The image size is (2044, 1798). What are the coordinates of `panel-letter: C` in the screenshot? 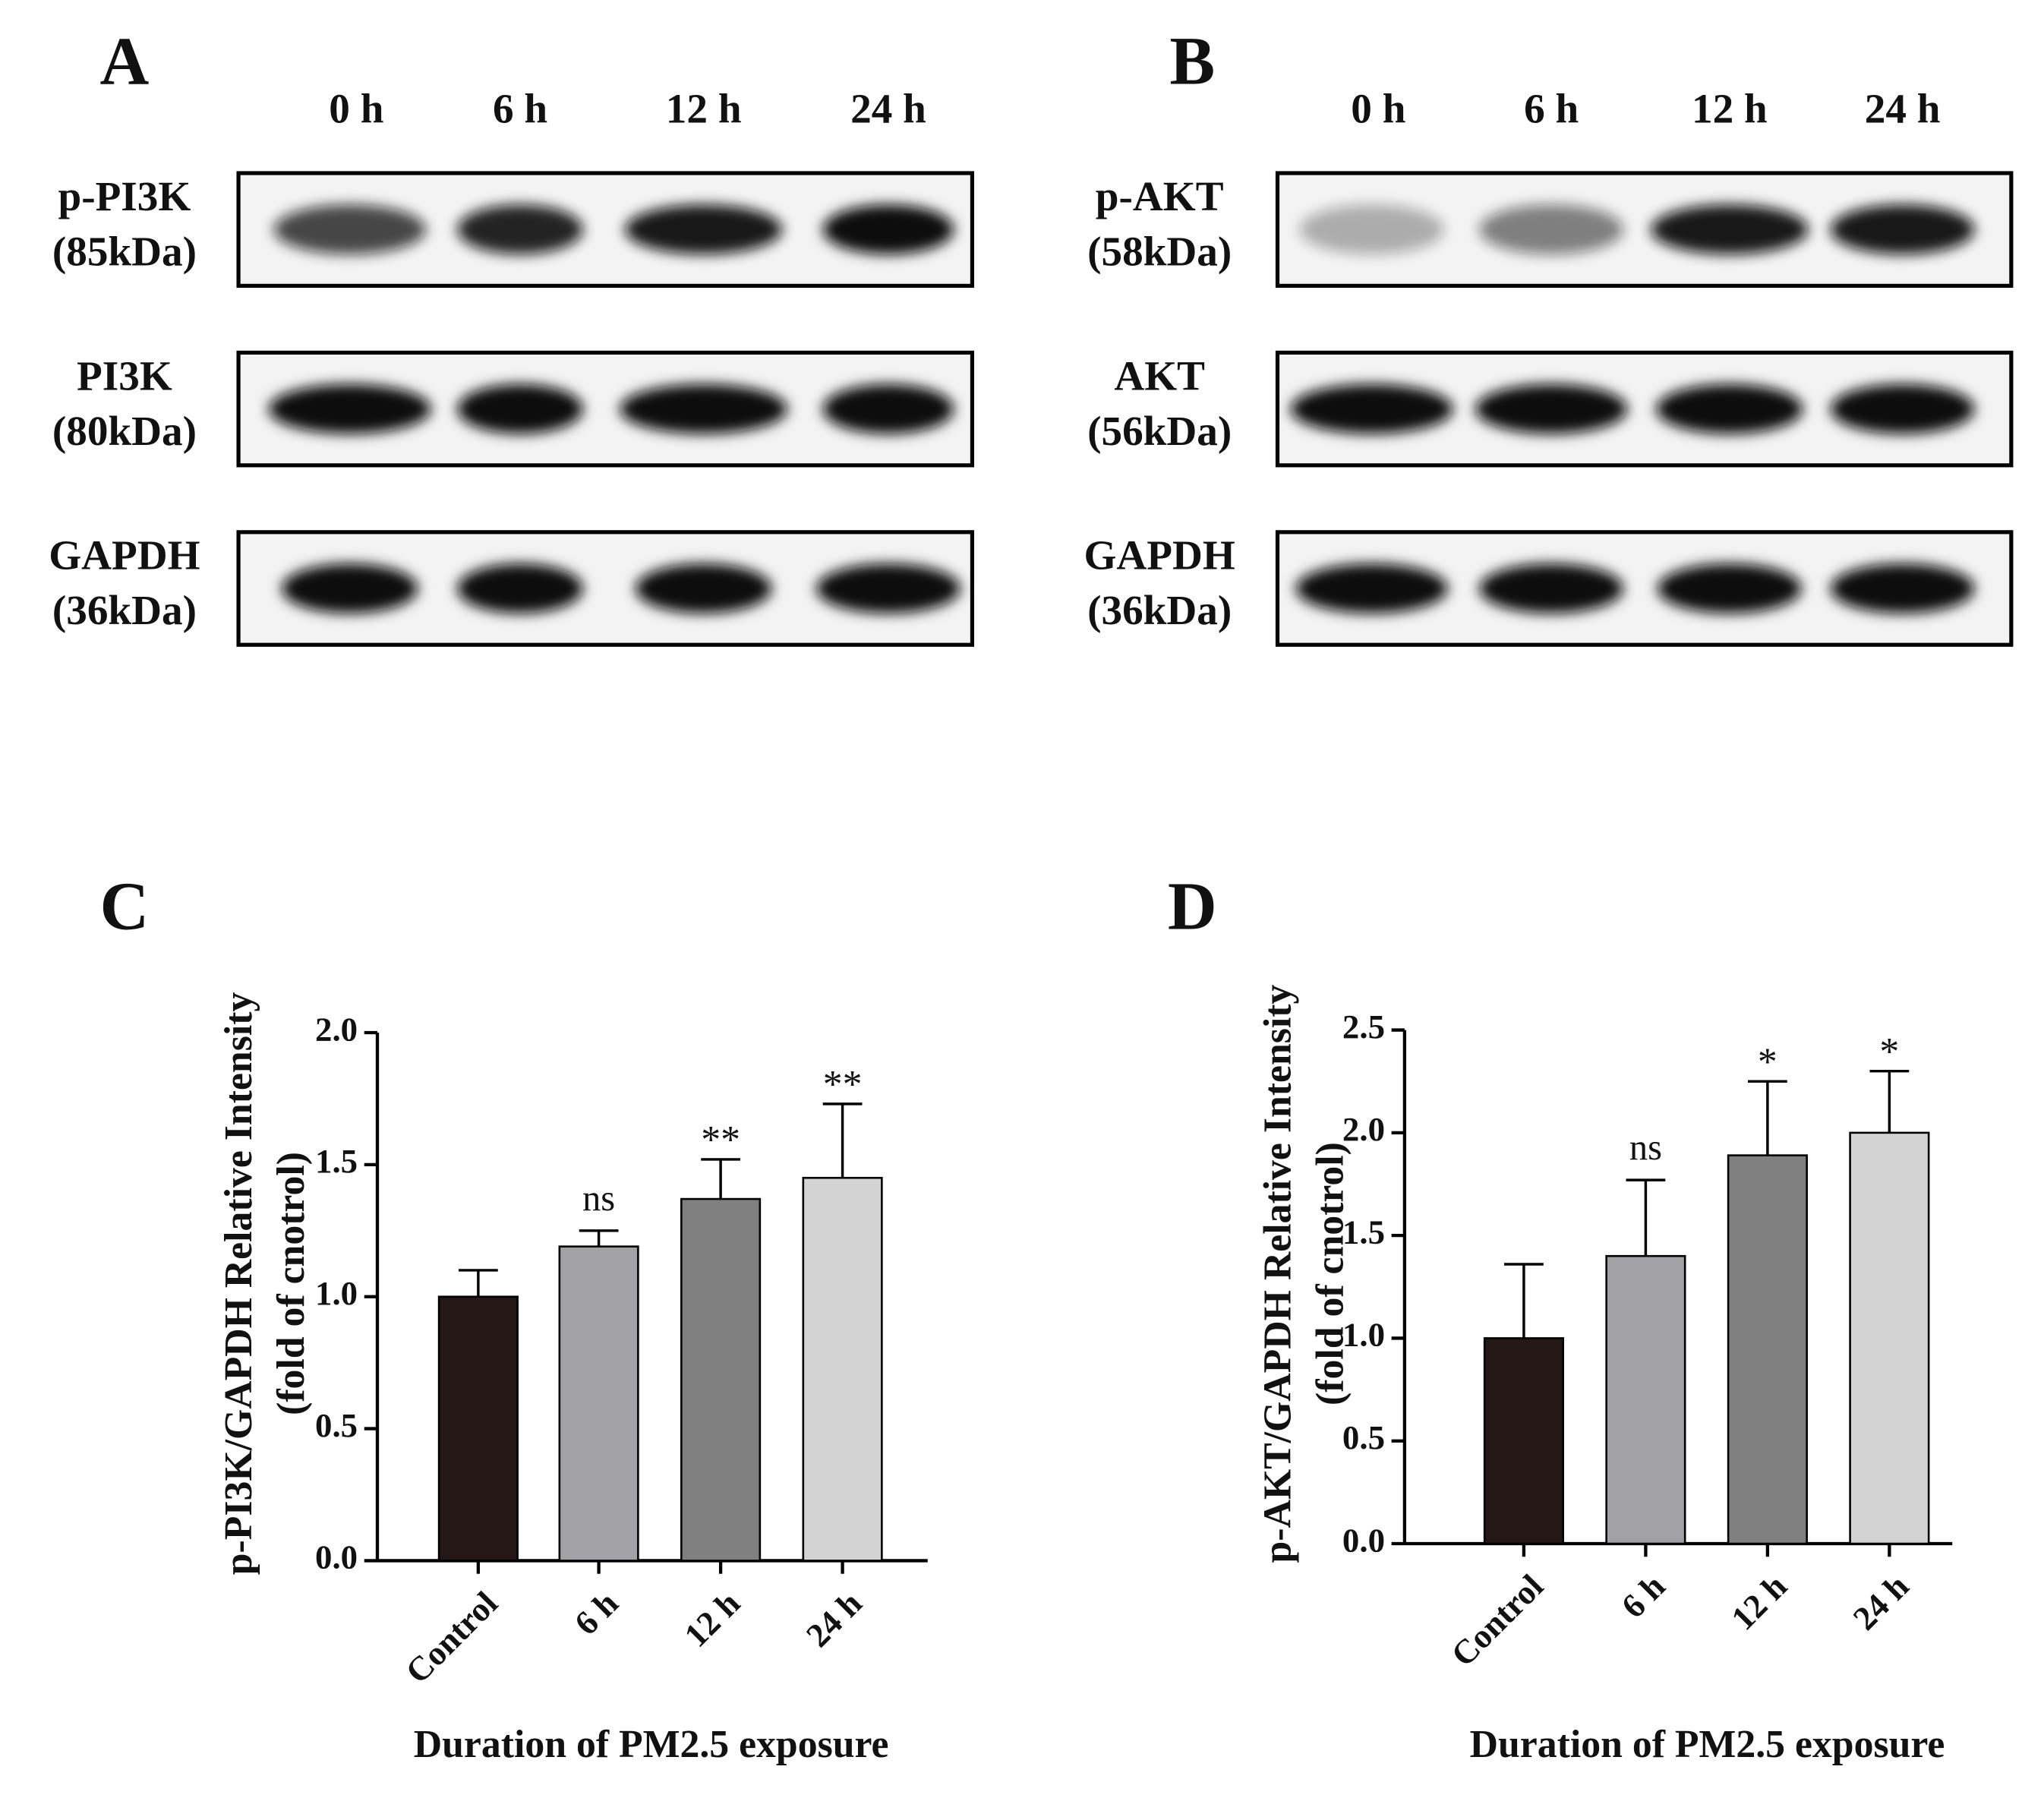 It's located at (125, 907).